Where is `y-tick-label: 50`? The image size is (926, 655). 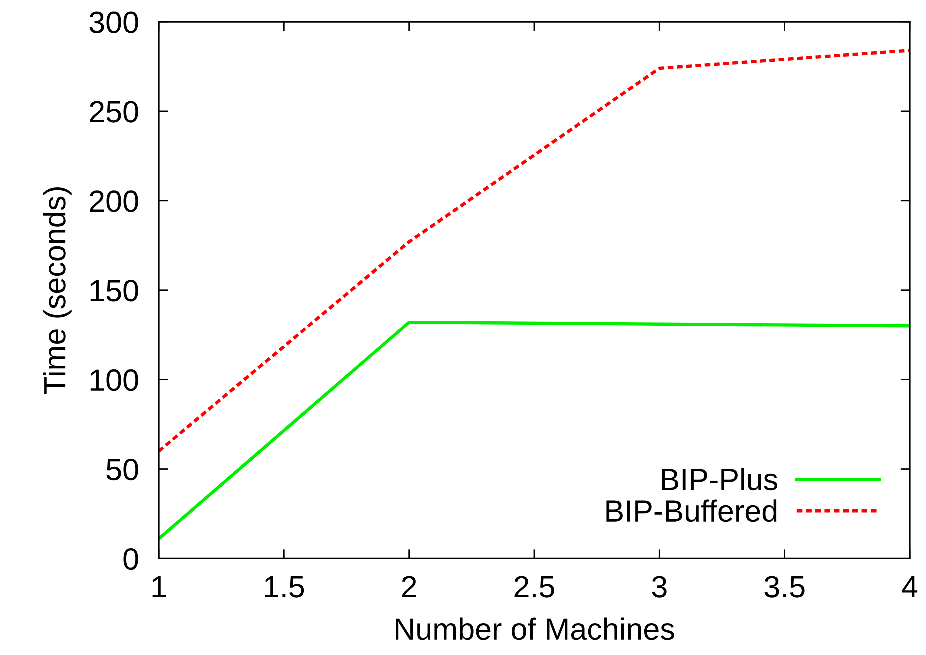 y-tick-label: 50 is located at coordinates (122, 470).